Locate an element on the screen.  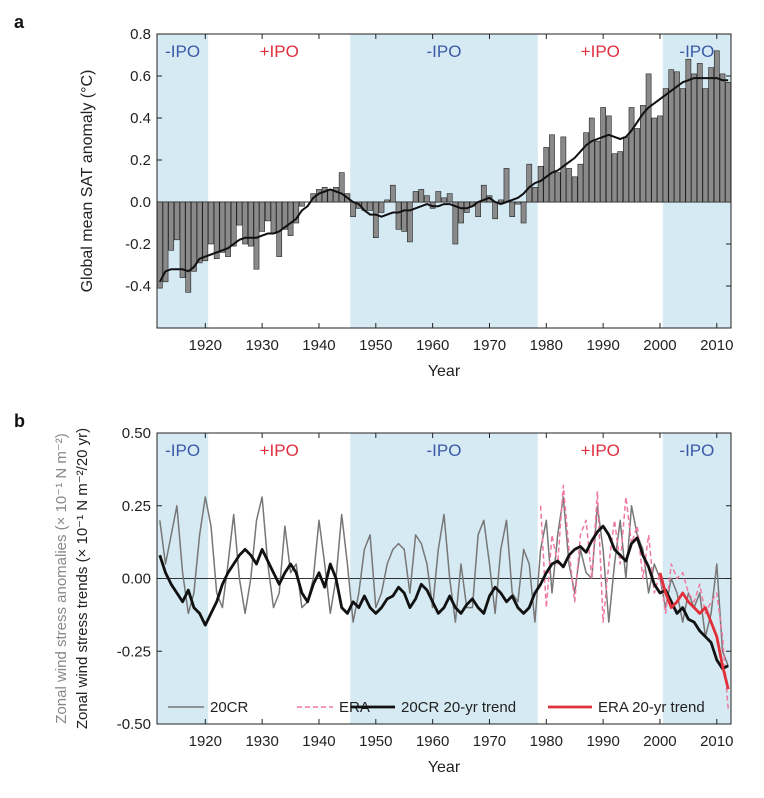
bar-1959 is located at coordinates (427, 199).